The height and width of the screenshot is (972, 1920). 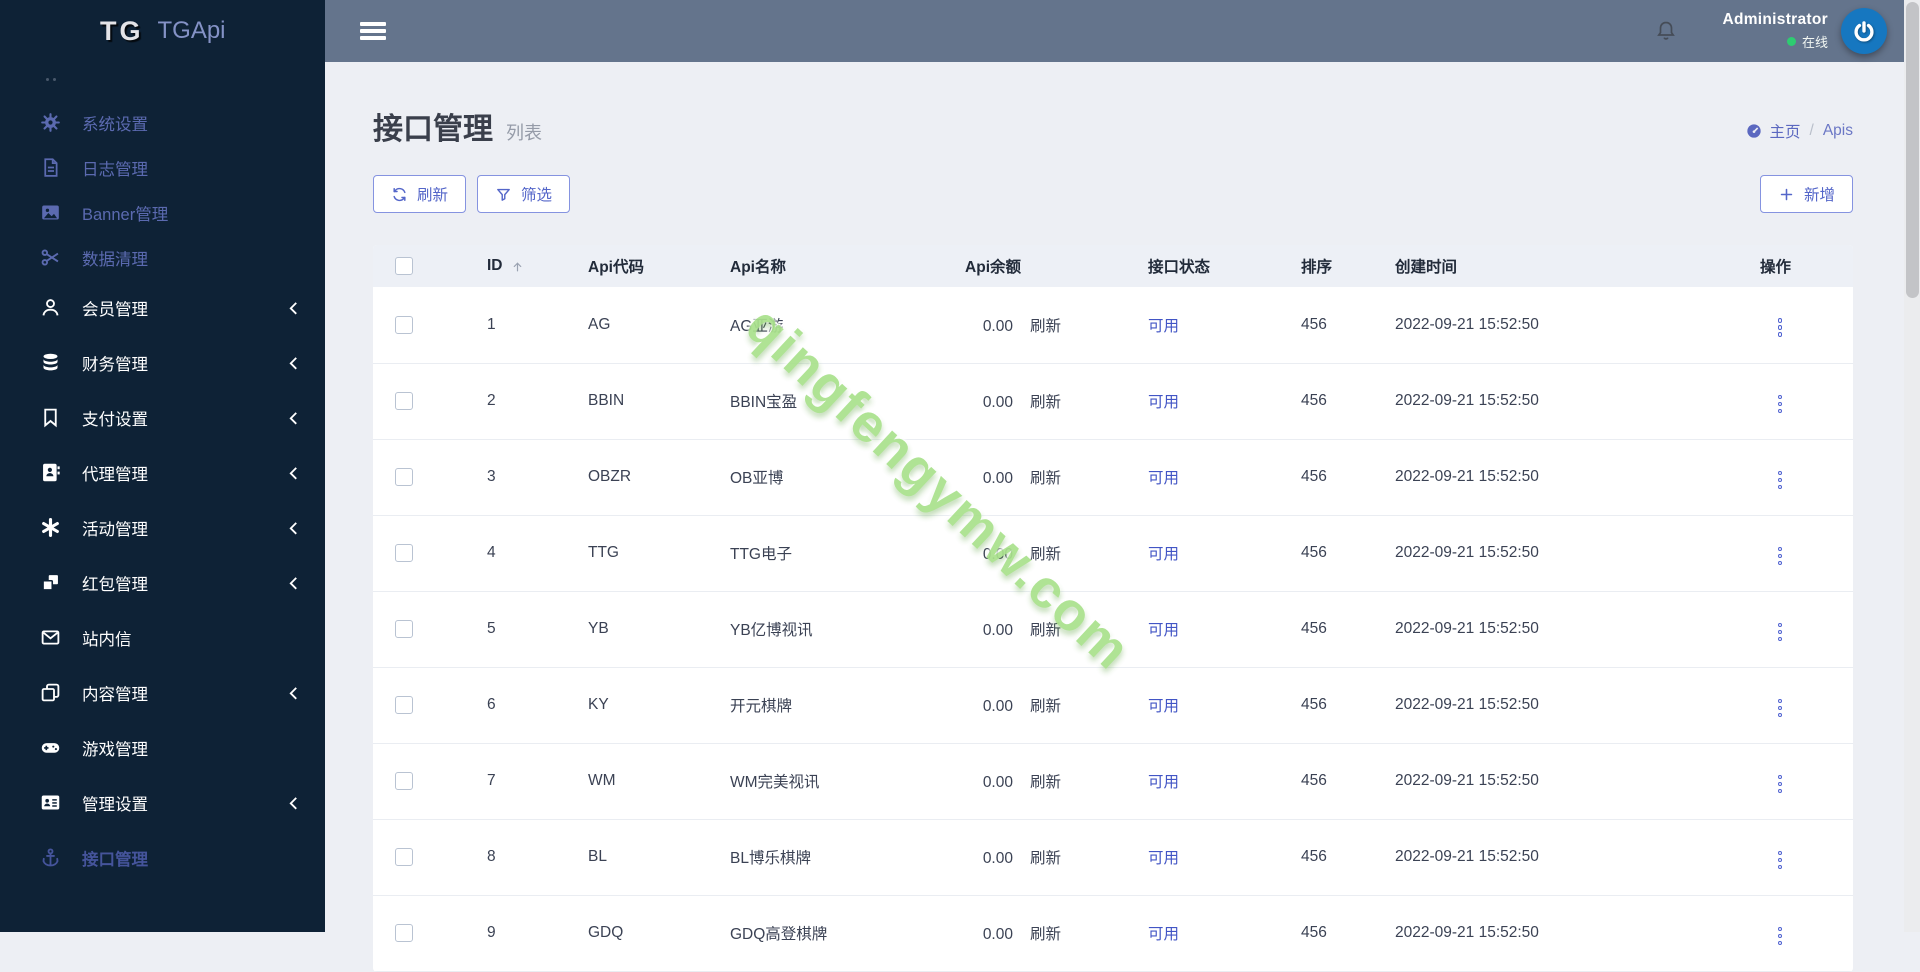 What do you see at coordinates (162, 802) in the screenshot?
I see `sidebar-item-admin-settings: 管理设置` at bounding box center [162, 802].